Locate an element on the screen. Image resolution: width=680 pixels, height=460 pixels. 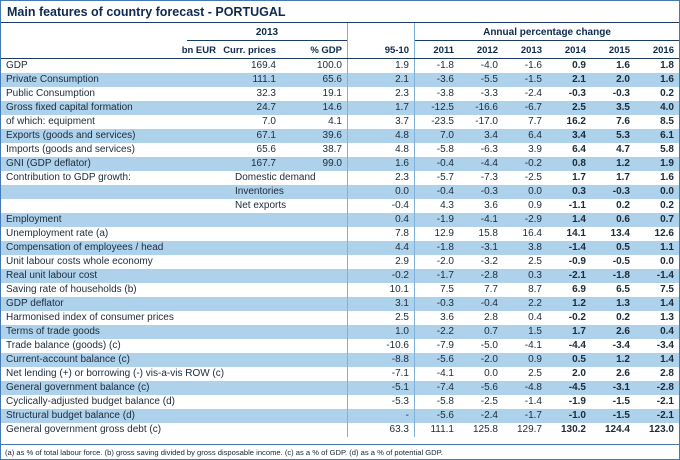
value-cell: -3.2 is located at coordinates (489, 261).